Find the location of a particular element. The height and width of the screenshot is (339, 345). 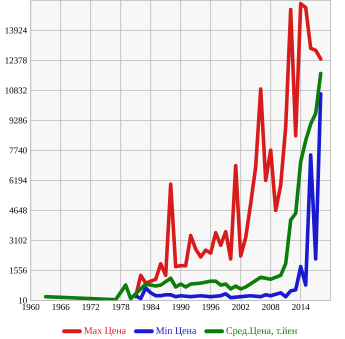

x-tick-label: 1984 is located at coordinates (151, 307).